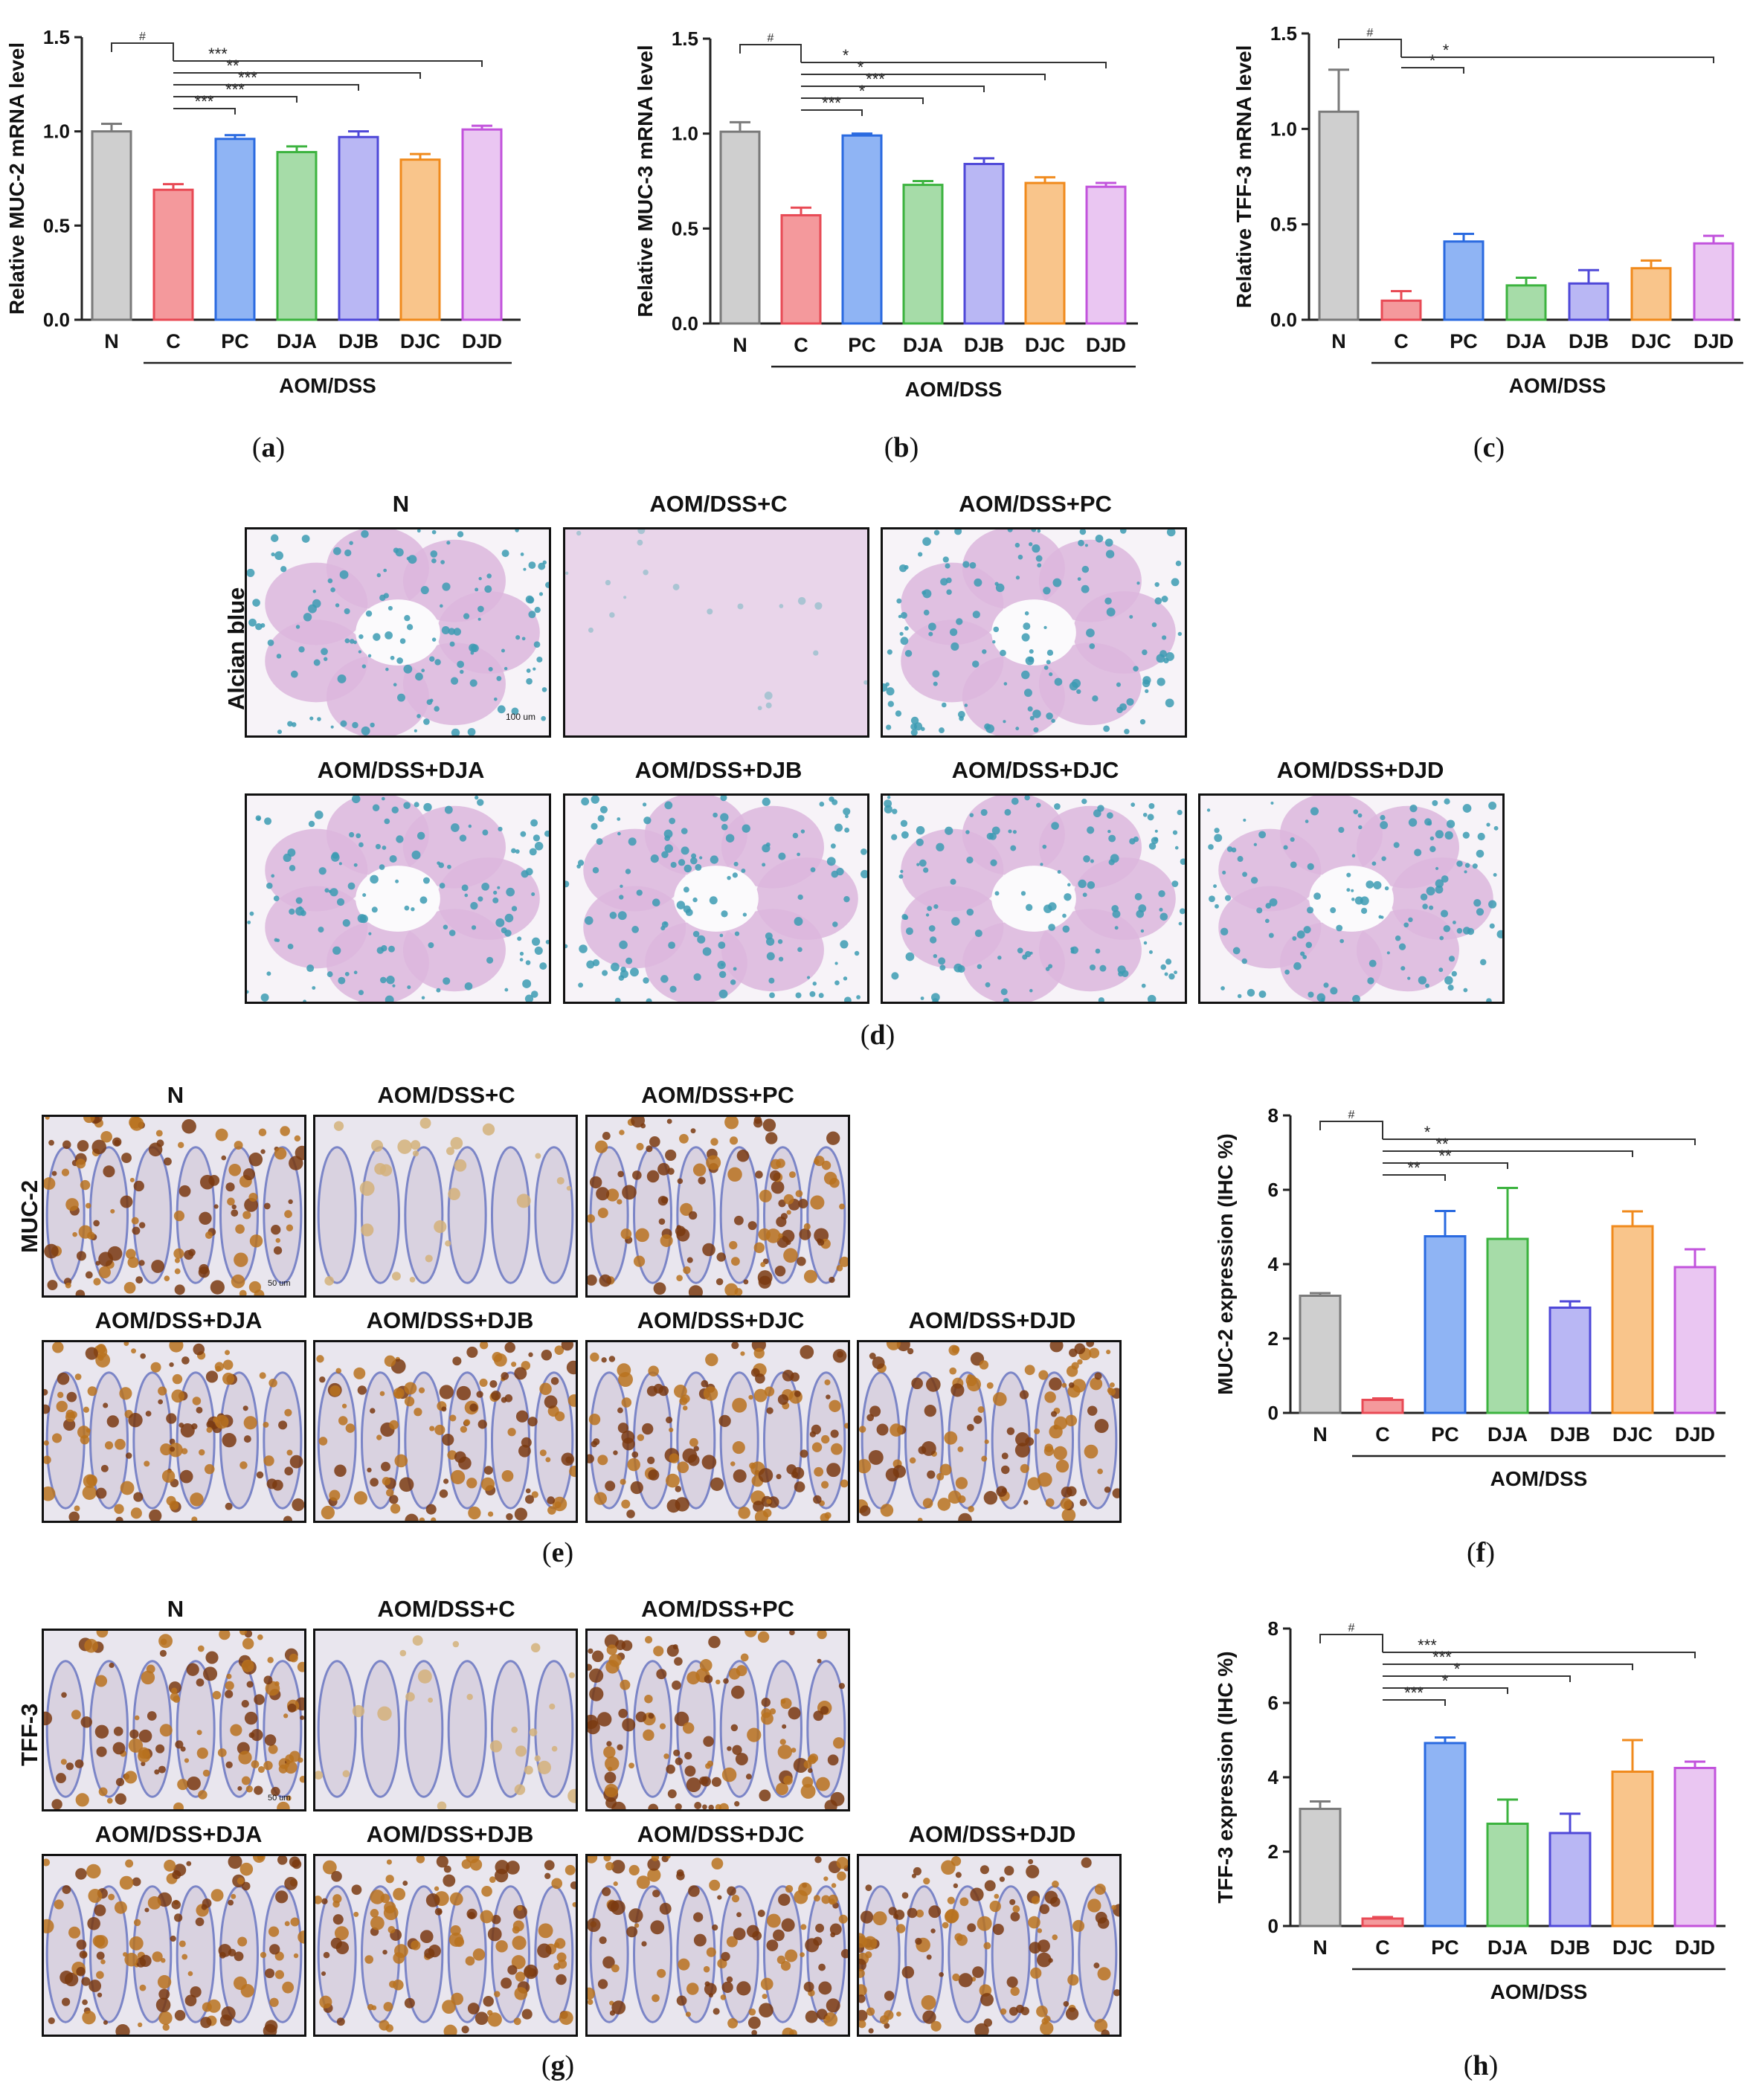 The height and width of the screenshot is (2100, 1753). What do you see at coordinates (718, 1720) in the screenshot?
I see `tff3-pc-micrograph` at bounding box center [718, 1720].